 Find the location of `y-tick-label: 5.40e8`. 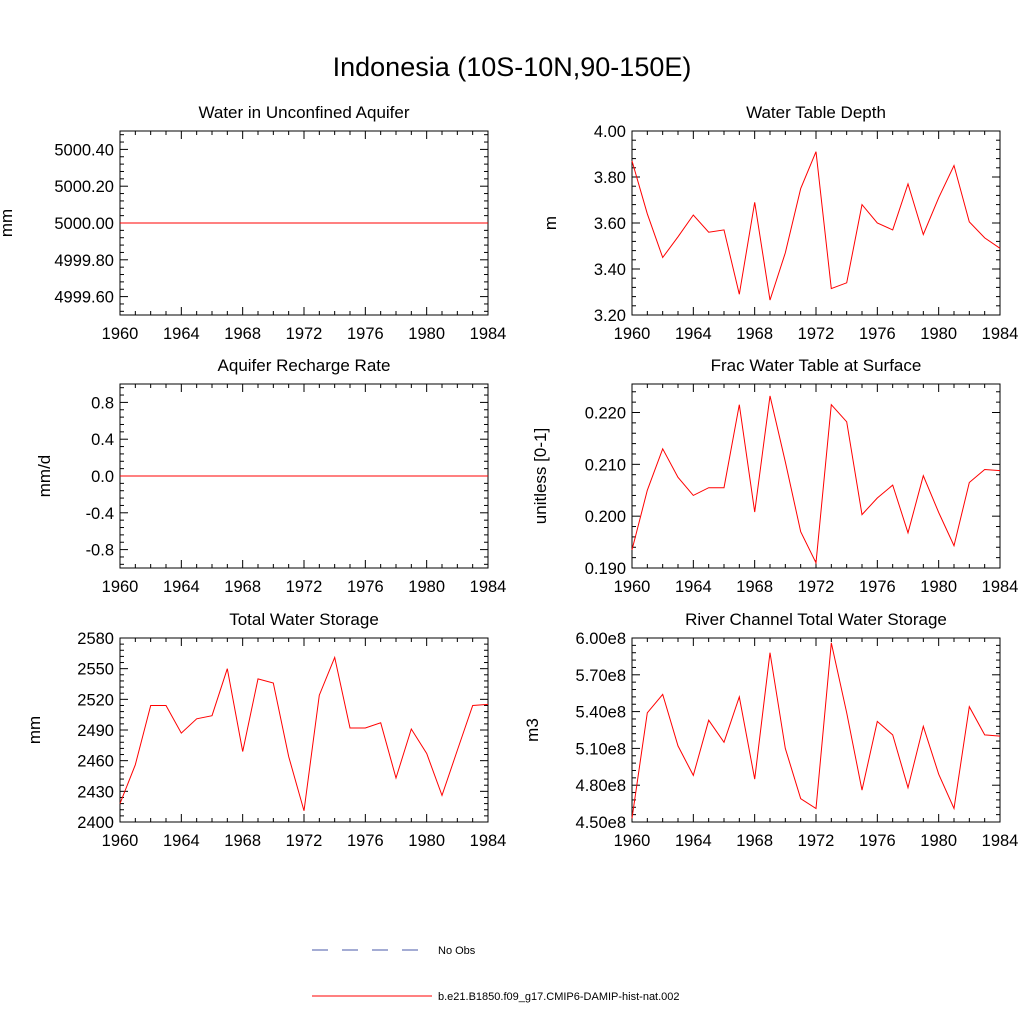

y-tick-label: 5.40e8 is located at coordinates (601, 713).